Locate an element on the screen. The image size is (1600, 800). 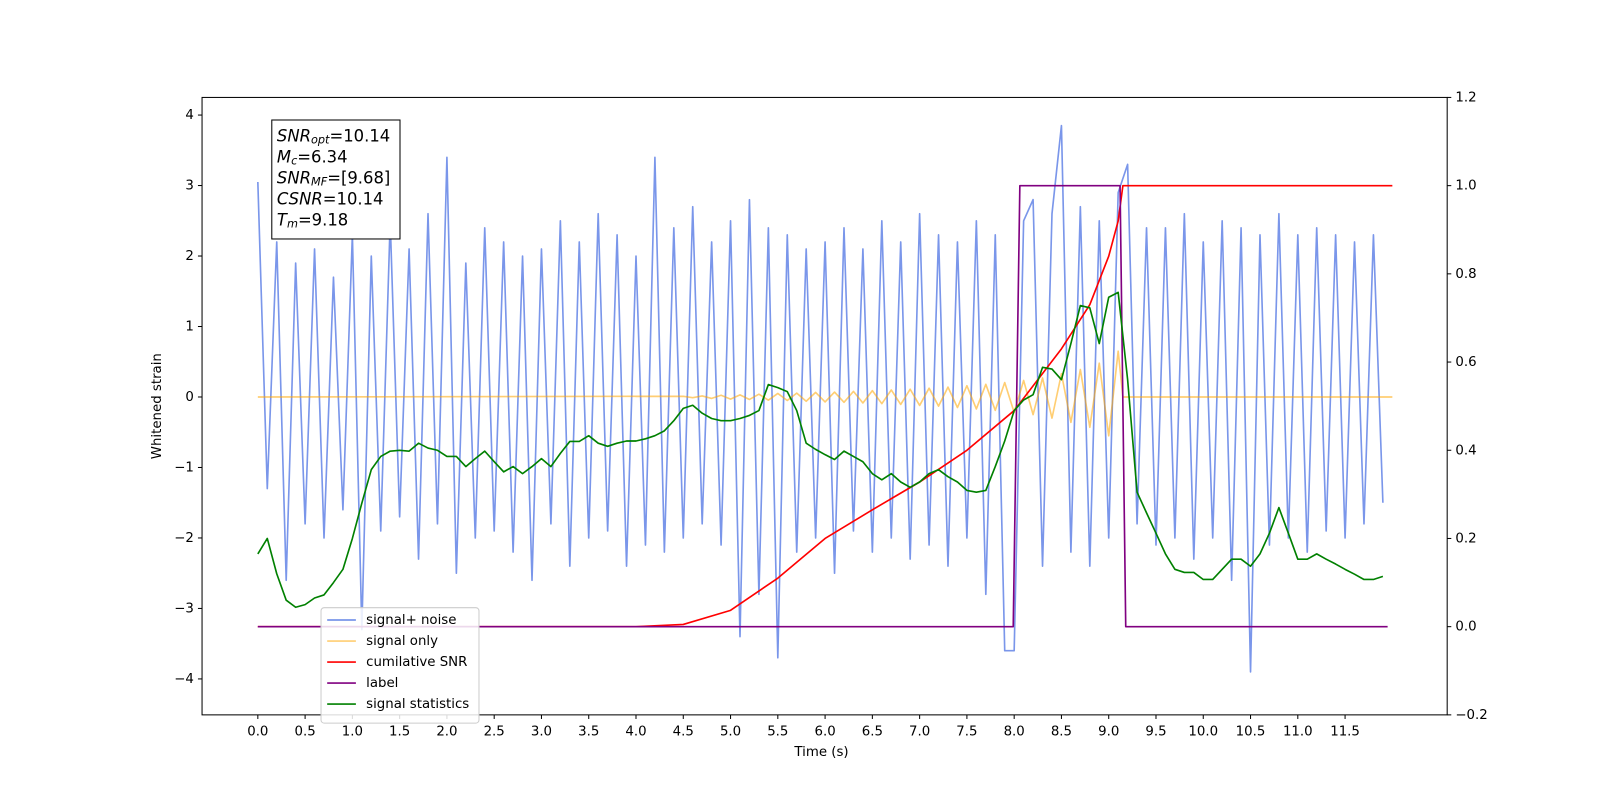
x-tick-label: 10.0 is located at coordinates (1203, 731).